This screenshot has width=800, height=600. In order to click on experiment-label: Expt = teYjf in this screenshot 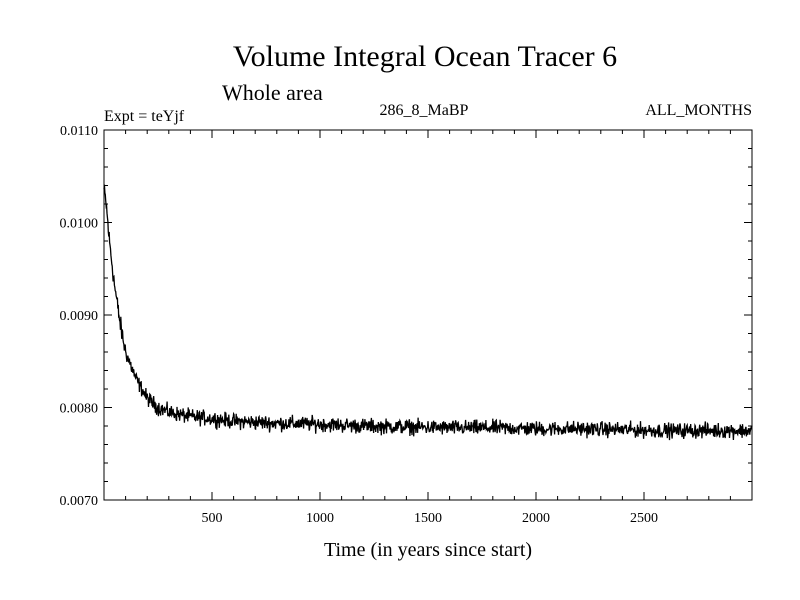, I will do `click(144, 116)`.